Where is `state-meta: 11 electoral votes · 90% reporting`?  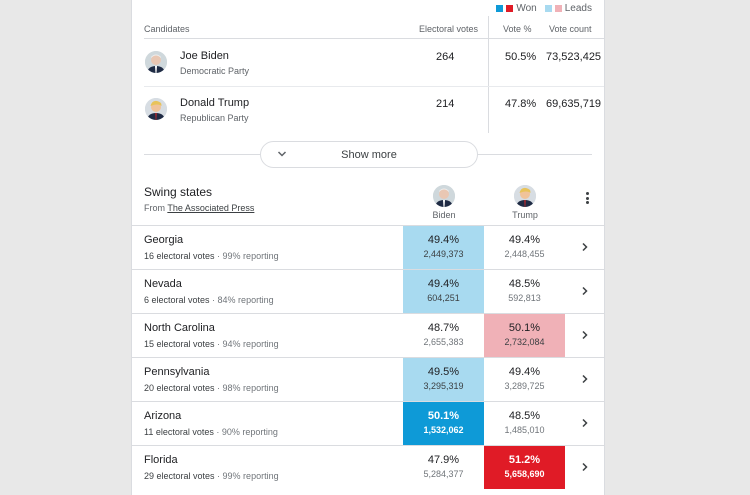 state-meta: 11 electoral votes · 90% reporting is located at coordinates (211, 432).